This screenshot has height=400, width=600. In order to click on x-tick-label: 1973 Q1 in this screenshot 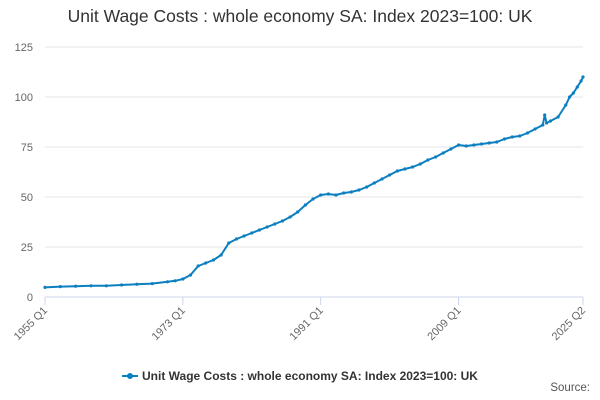, I will do `click(169, 324)`.